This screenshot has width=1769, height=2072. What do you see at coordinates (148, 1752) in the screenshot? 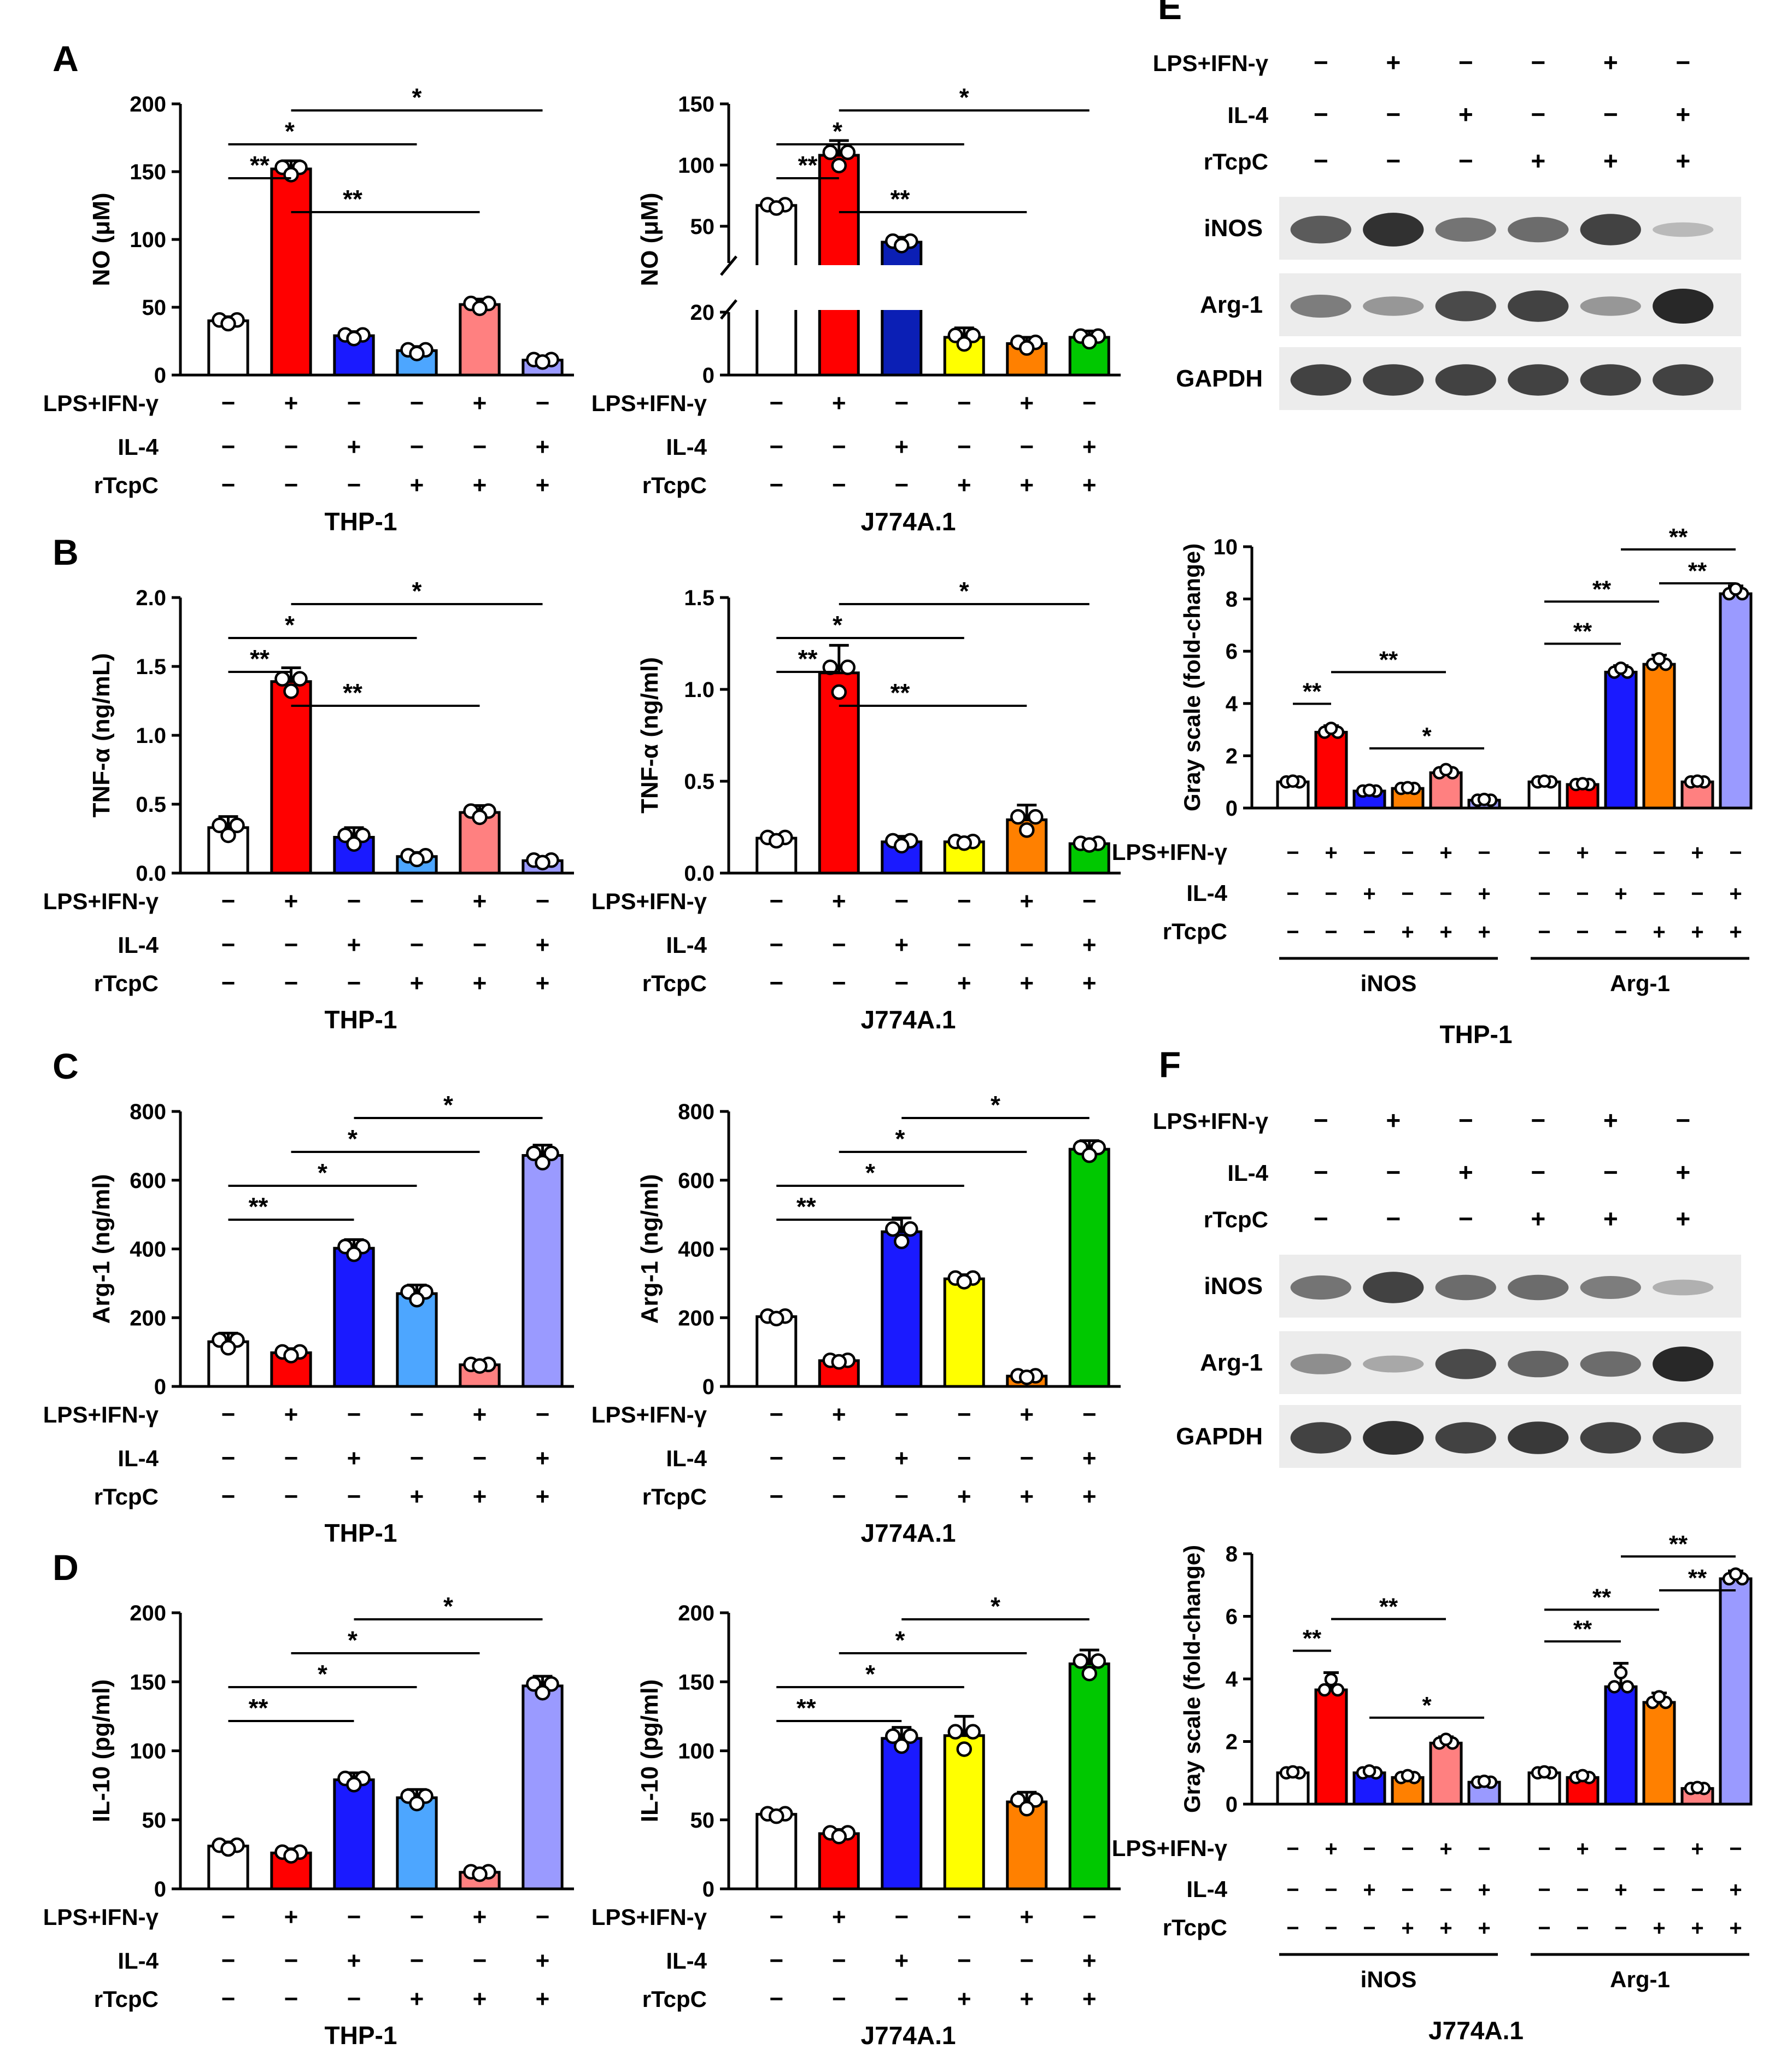
I see `y-tick-label: 100` at bounding box center [148, 1752].